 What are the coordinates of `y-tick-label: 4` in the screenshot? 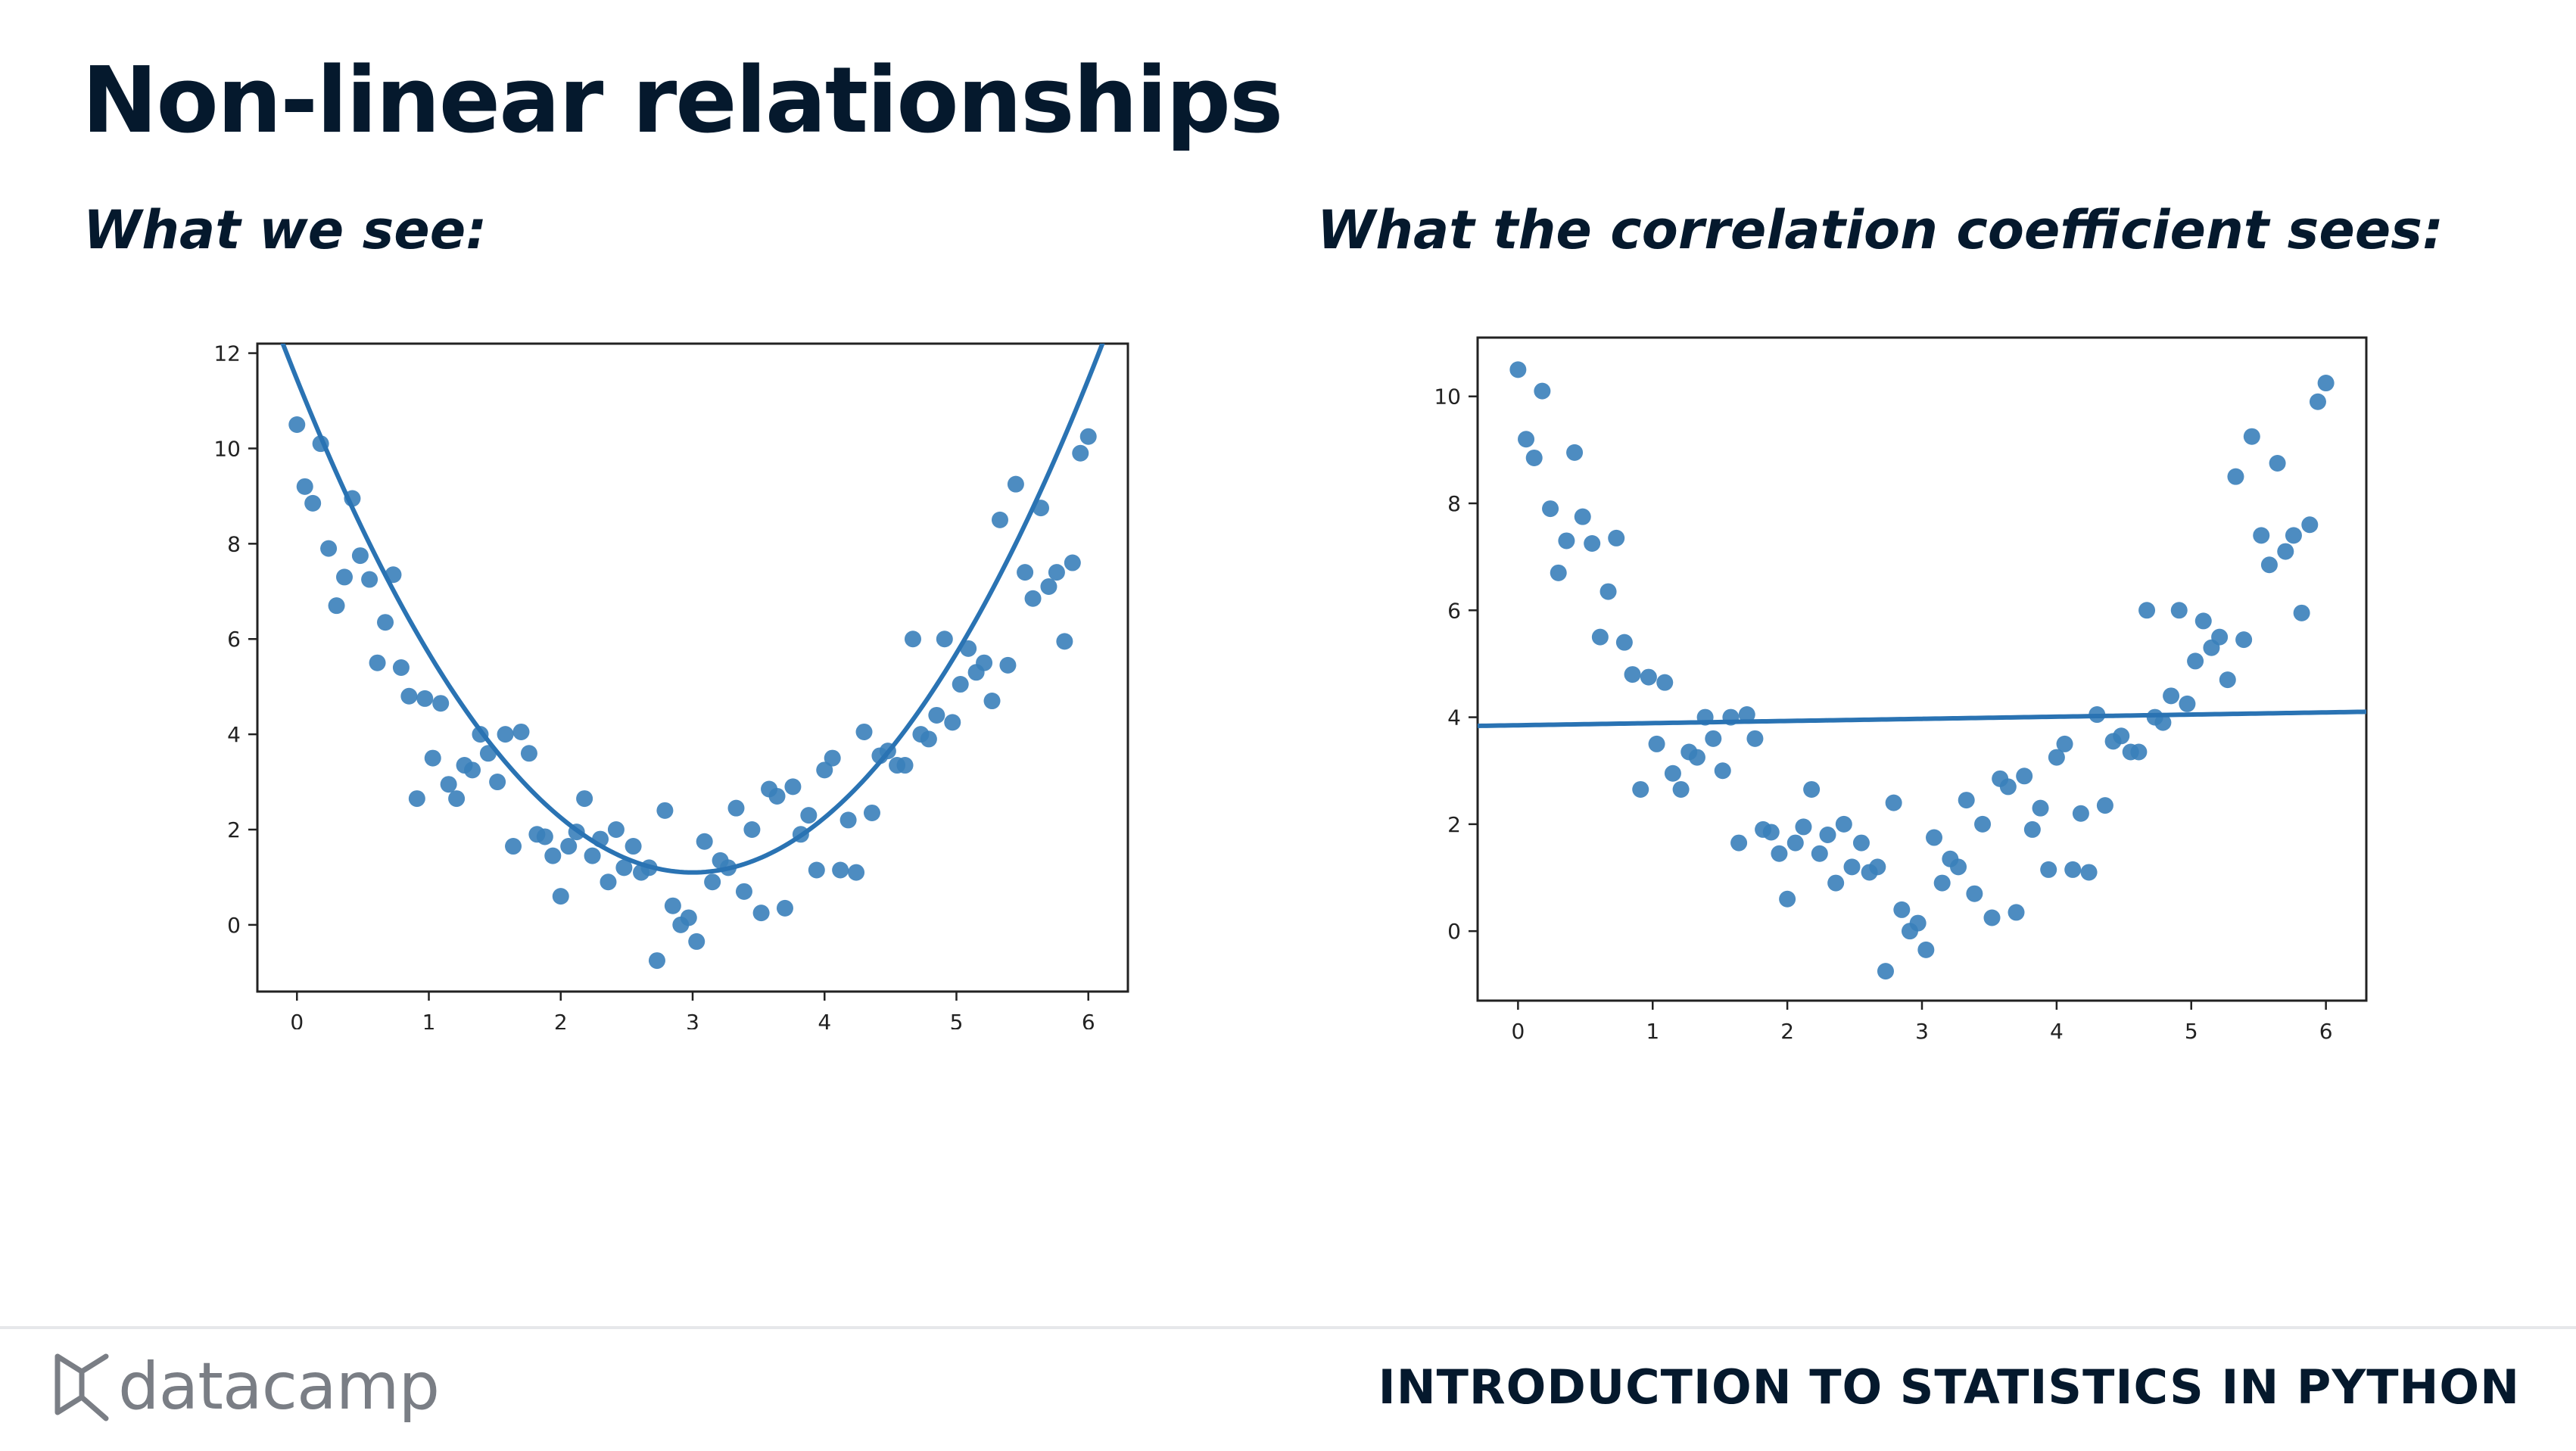 It's located at (234, 734).